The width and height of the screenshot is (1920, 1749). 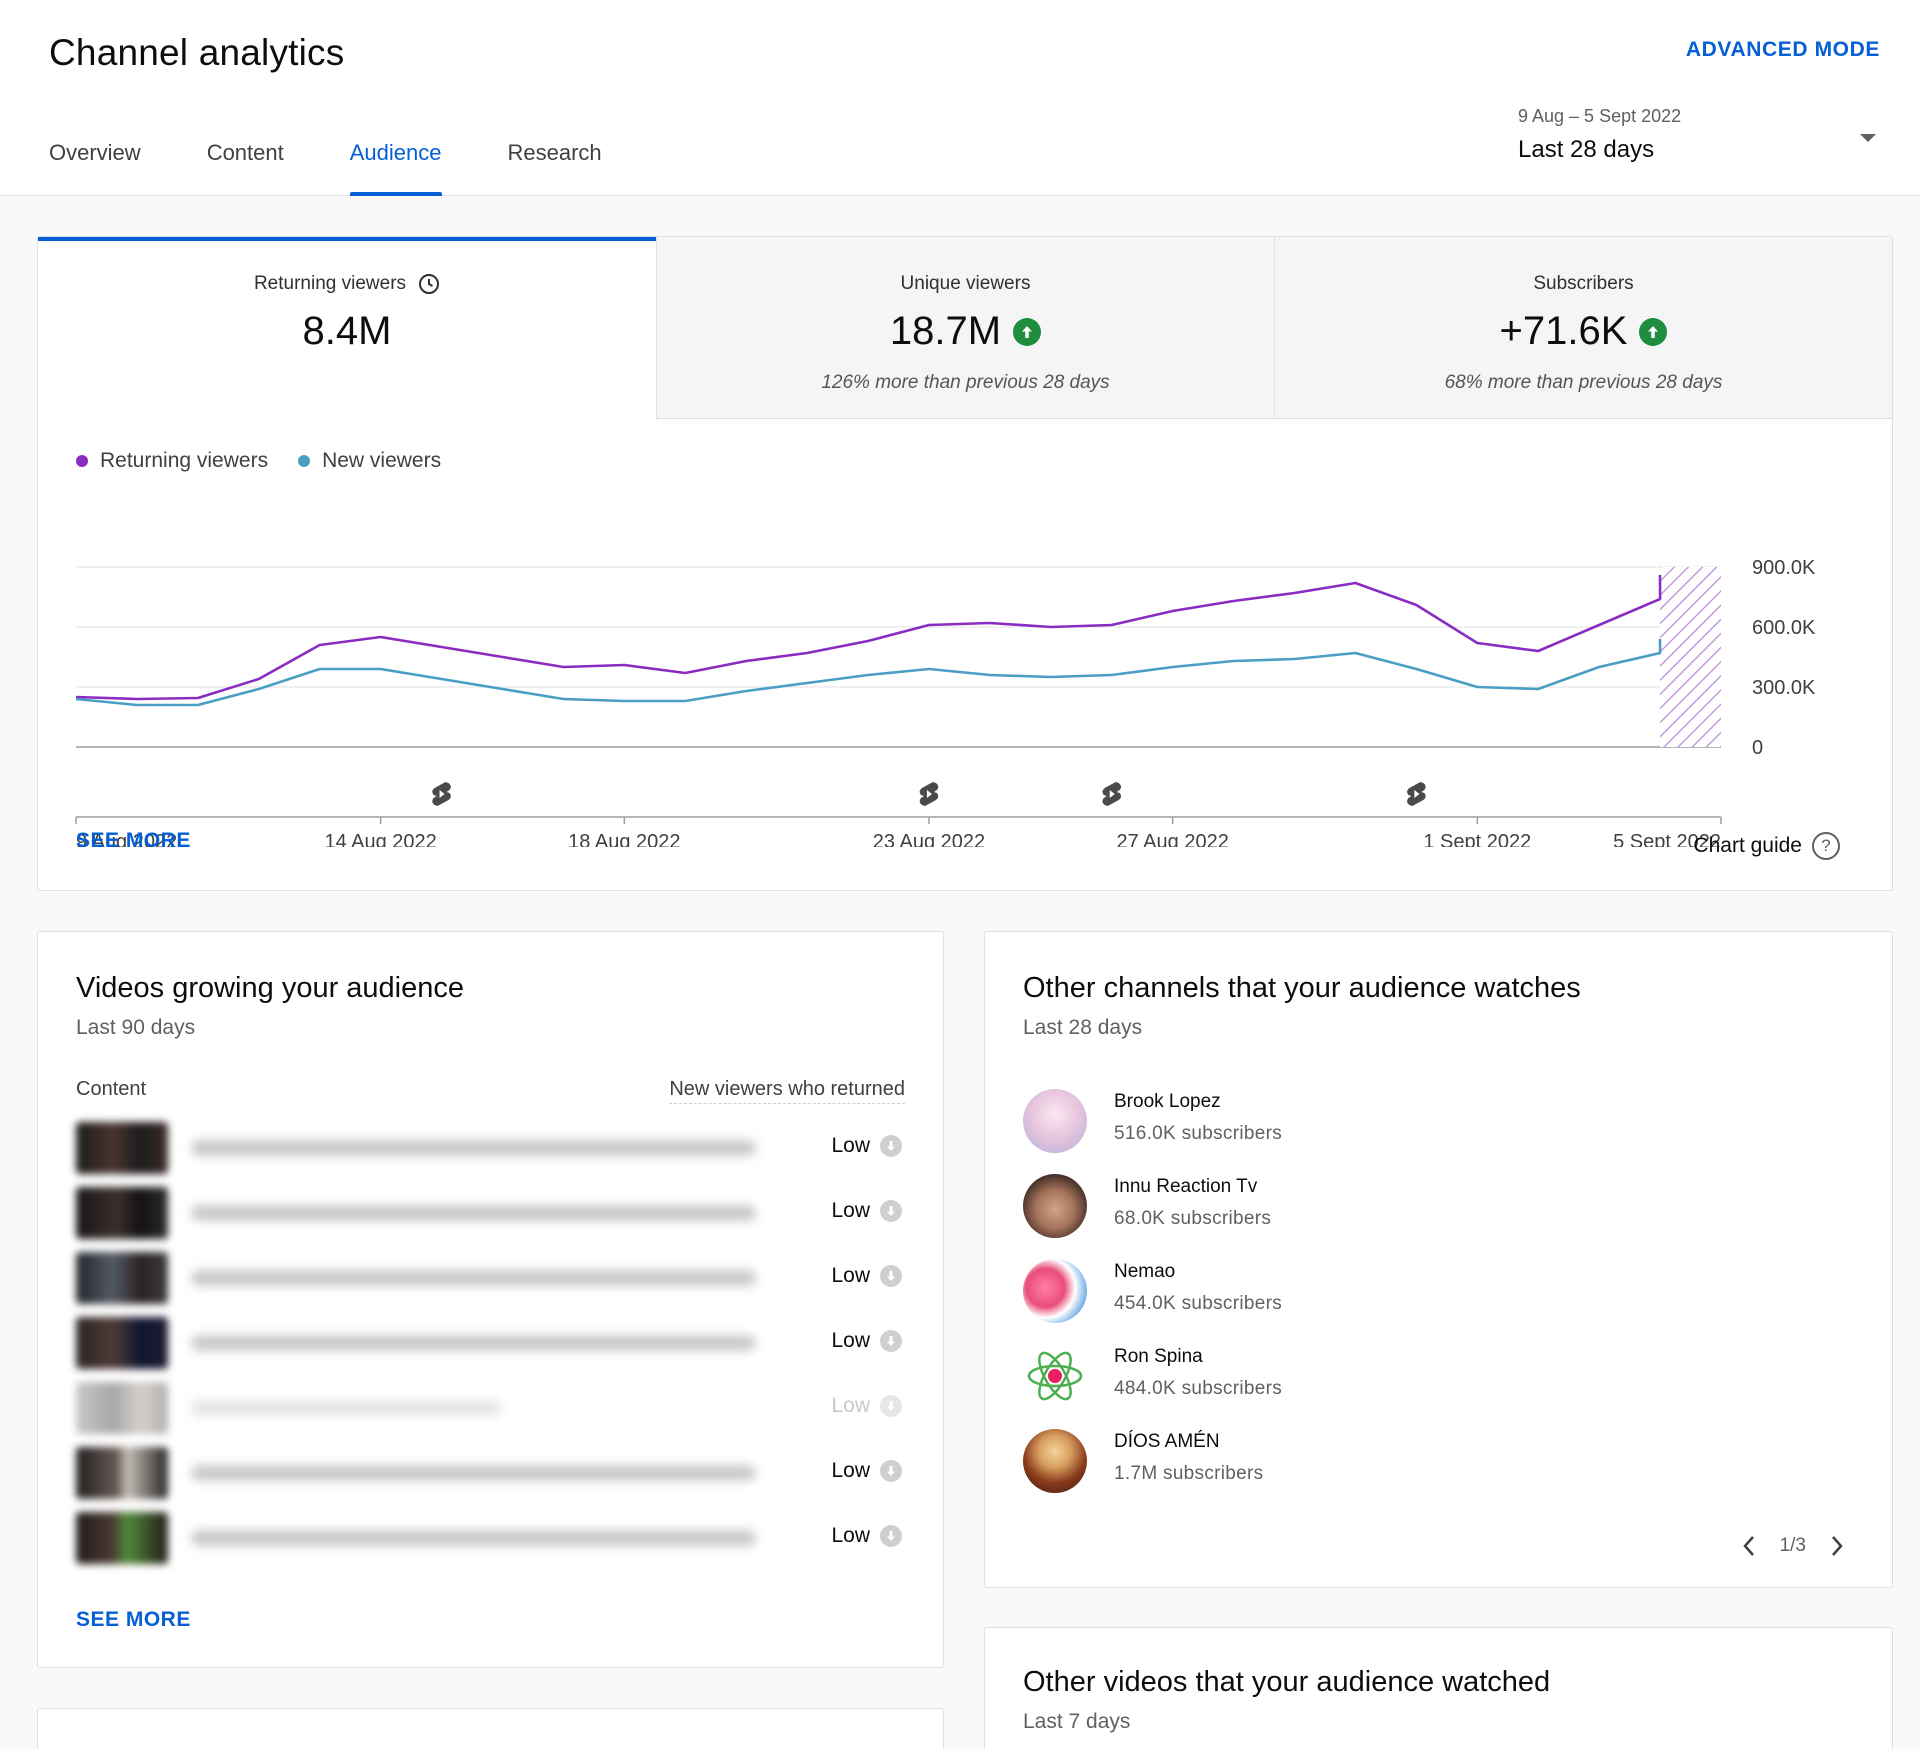 I want to click on chart-legend: Returning viewers New viewers, so click(x=258, y=461).